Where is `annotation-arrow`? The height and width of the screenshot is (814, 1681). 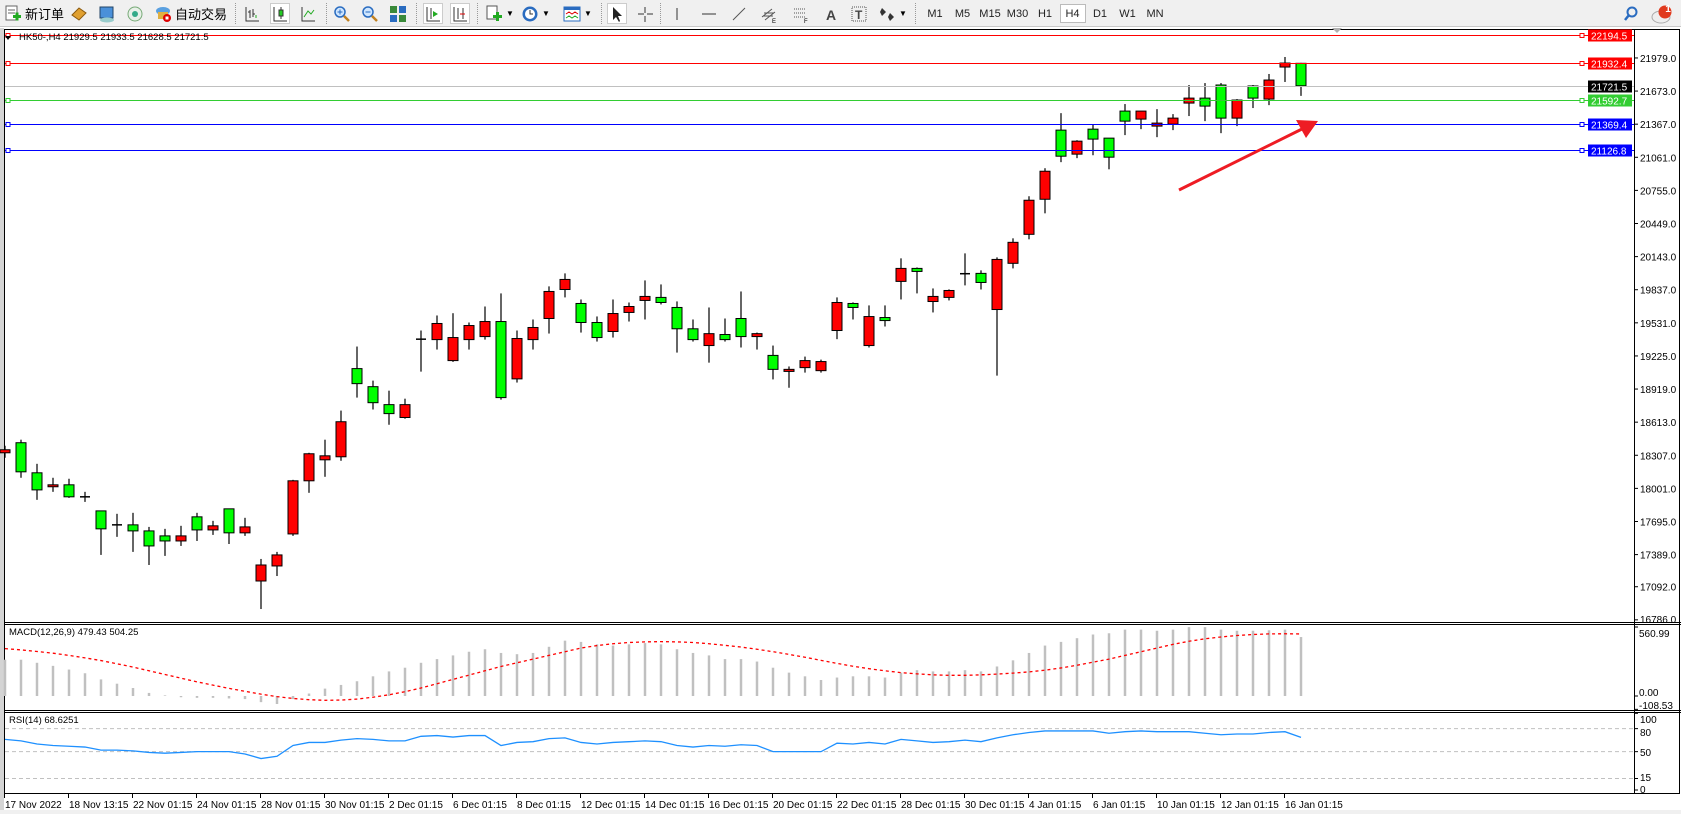
annotation-arrow is located at coordinates (1248, 156).